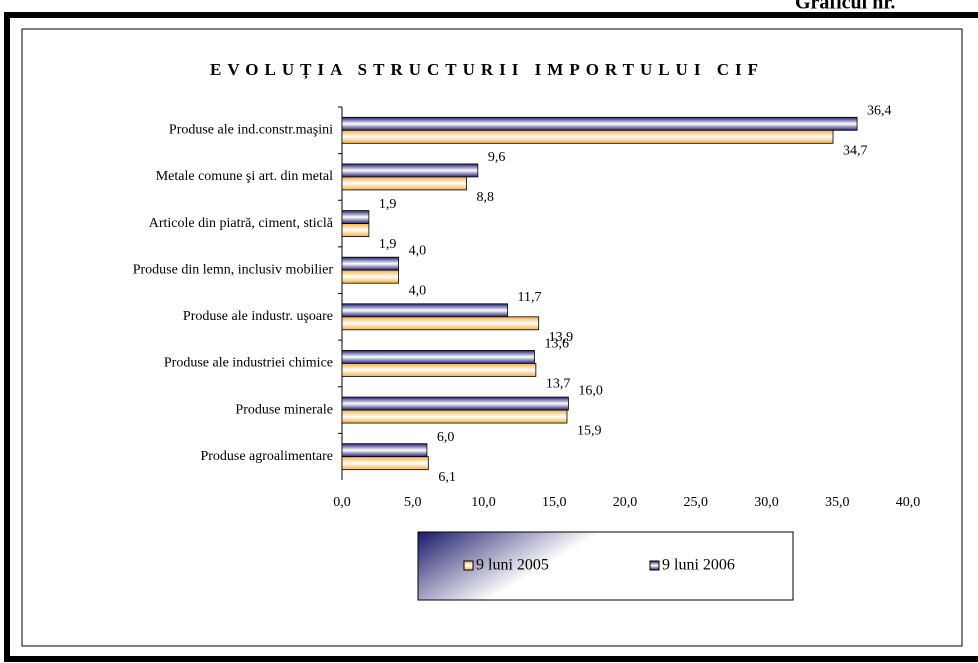  I want to click on value-label: 34,7, so click(855, 151).